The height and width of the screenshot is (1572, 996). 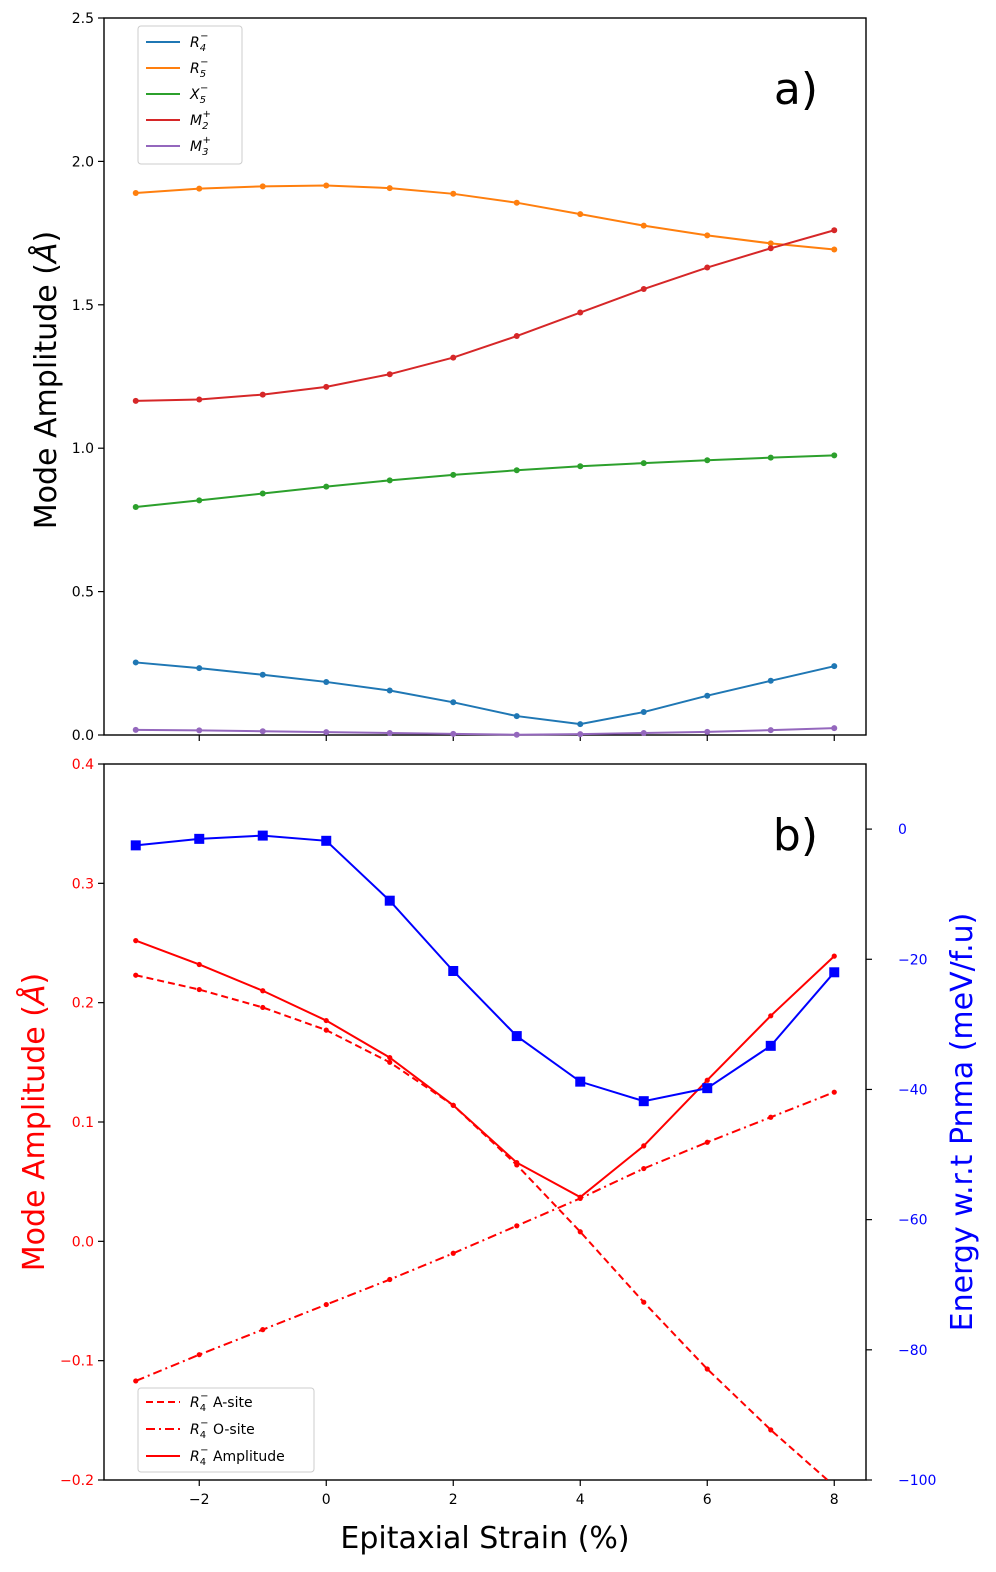 What do you see at coordinates (203, 1408) in the screenshot?
I see `legend-label-sub: 4` at bounding box center [203, 1408].